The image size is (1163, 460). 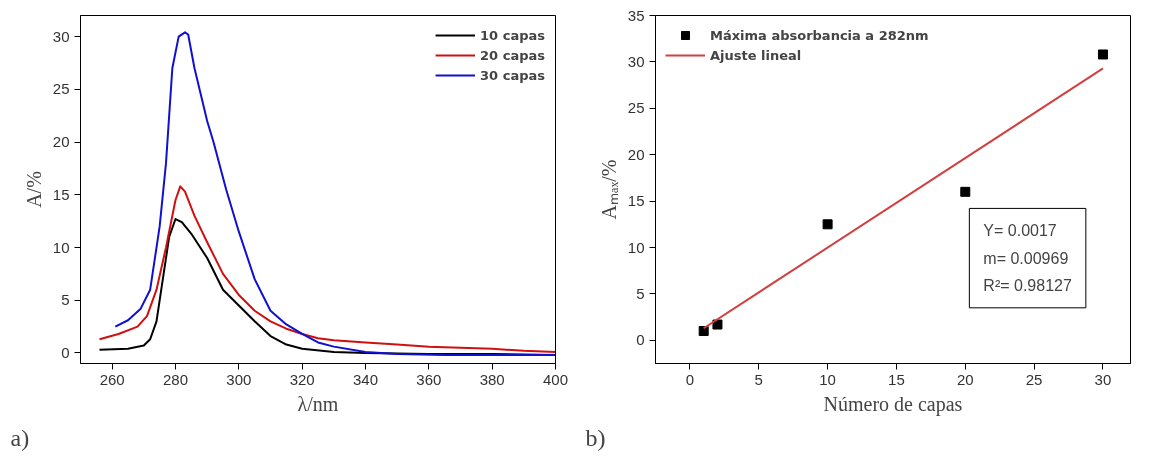 I want to click on x-tick-label: 0, so click(x=690, y=379).